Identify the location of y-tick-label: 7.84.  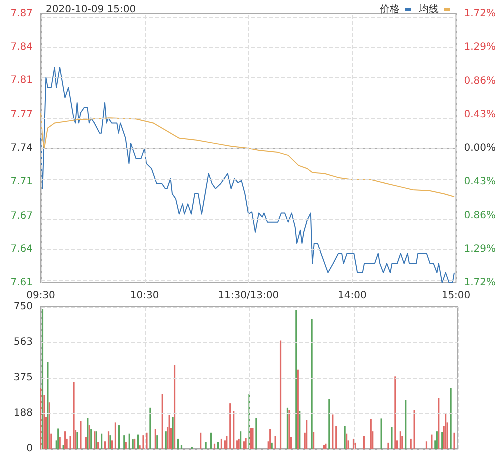
(21, 47).